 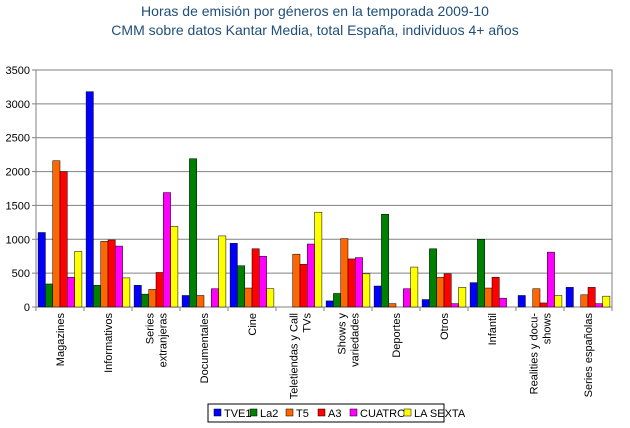 I want to click on y-tick-label: 1000, so click(x=18, y=240).